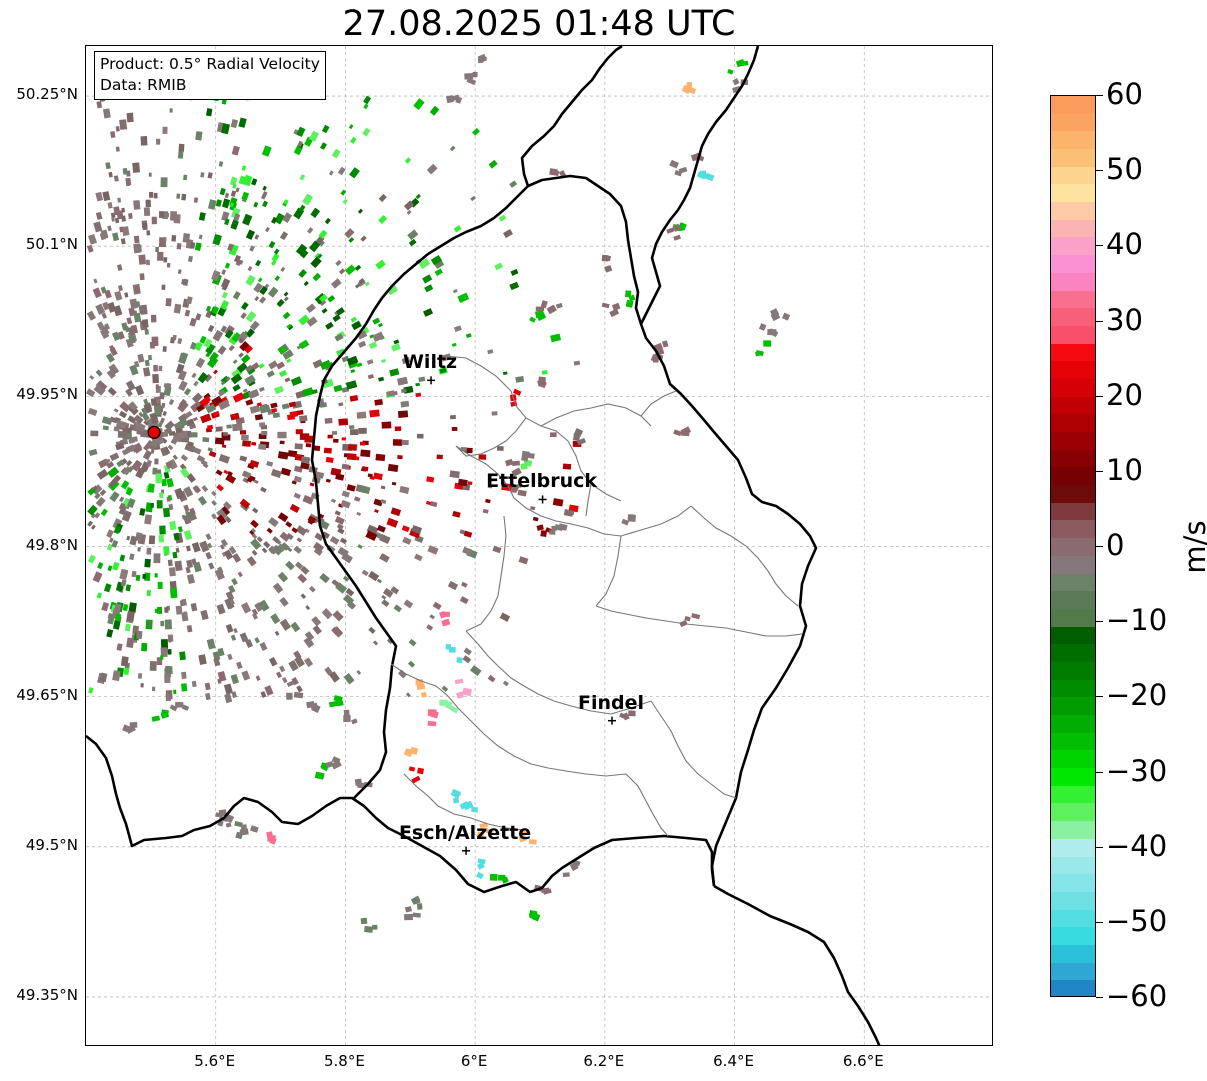 This screenshot has height=1081, width=1207. Describe the element at coordinates (344, 1061) in the screenshot. I see `lon-tick-label: 5.8°E` at that location.